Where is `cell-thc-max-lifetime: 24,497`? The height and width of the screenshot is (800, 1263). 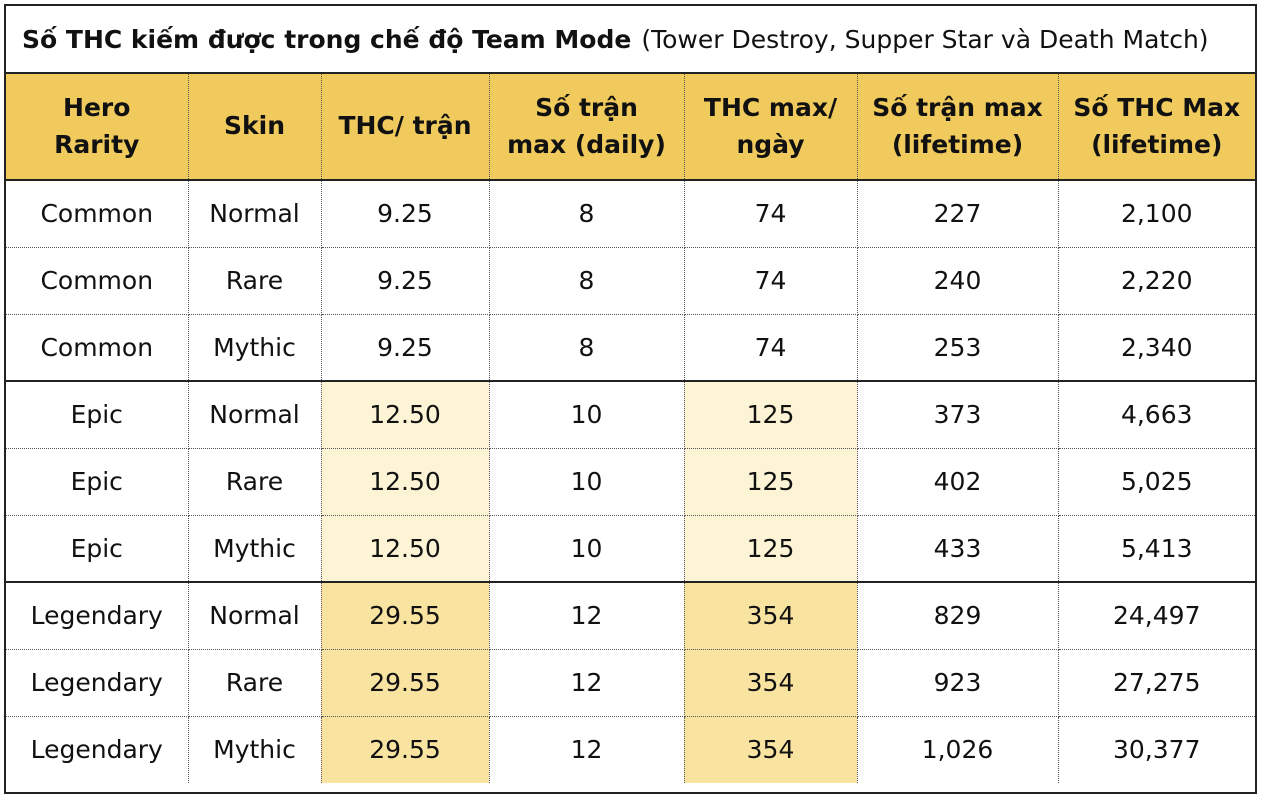 cell-thc-max-lifetime: 24,497 is located at coordinates (1156, 616).